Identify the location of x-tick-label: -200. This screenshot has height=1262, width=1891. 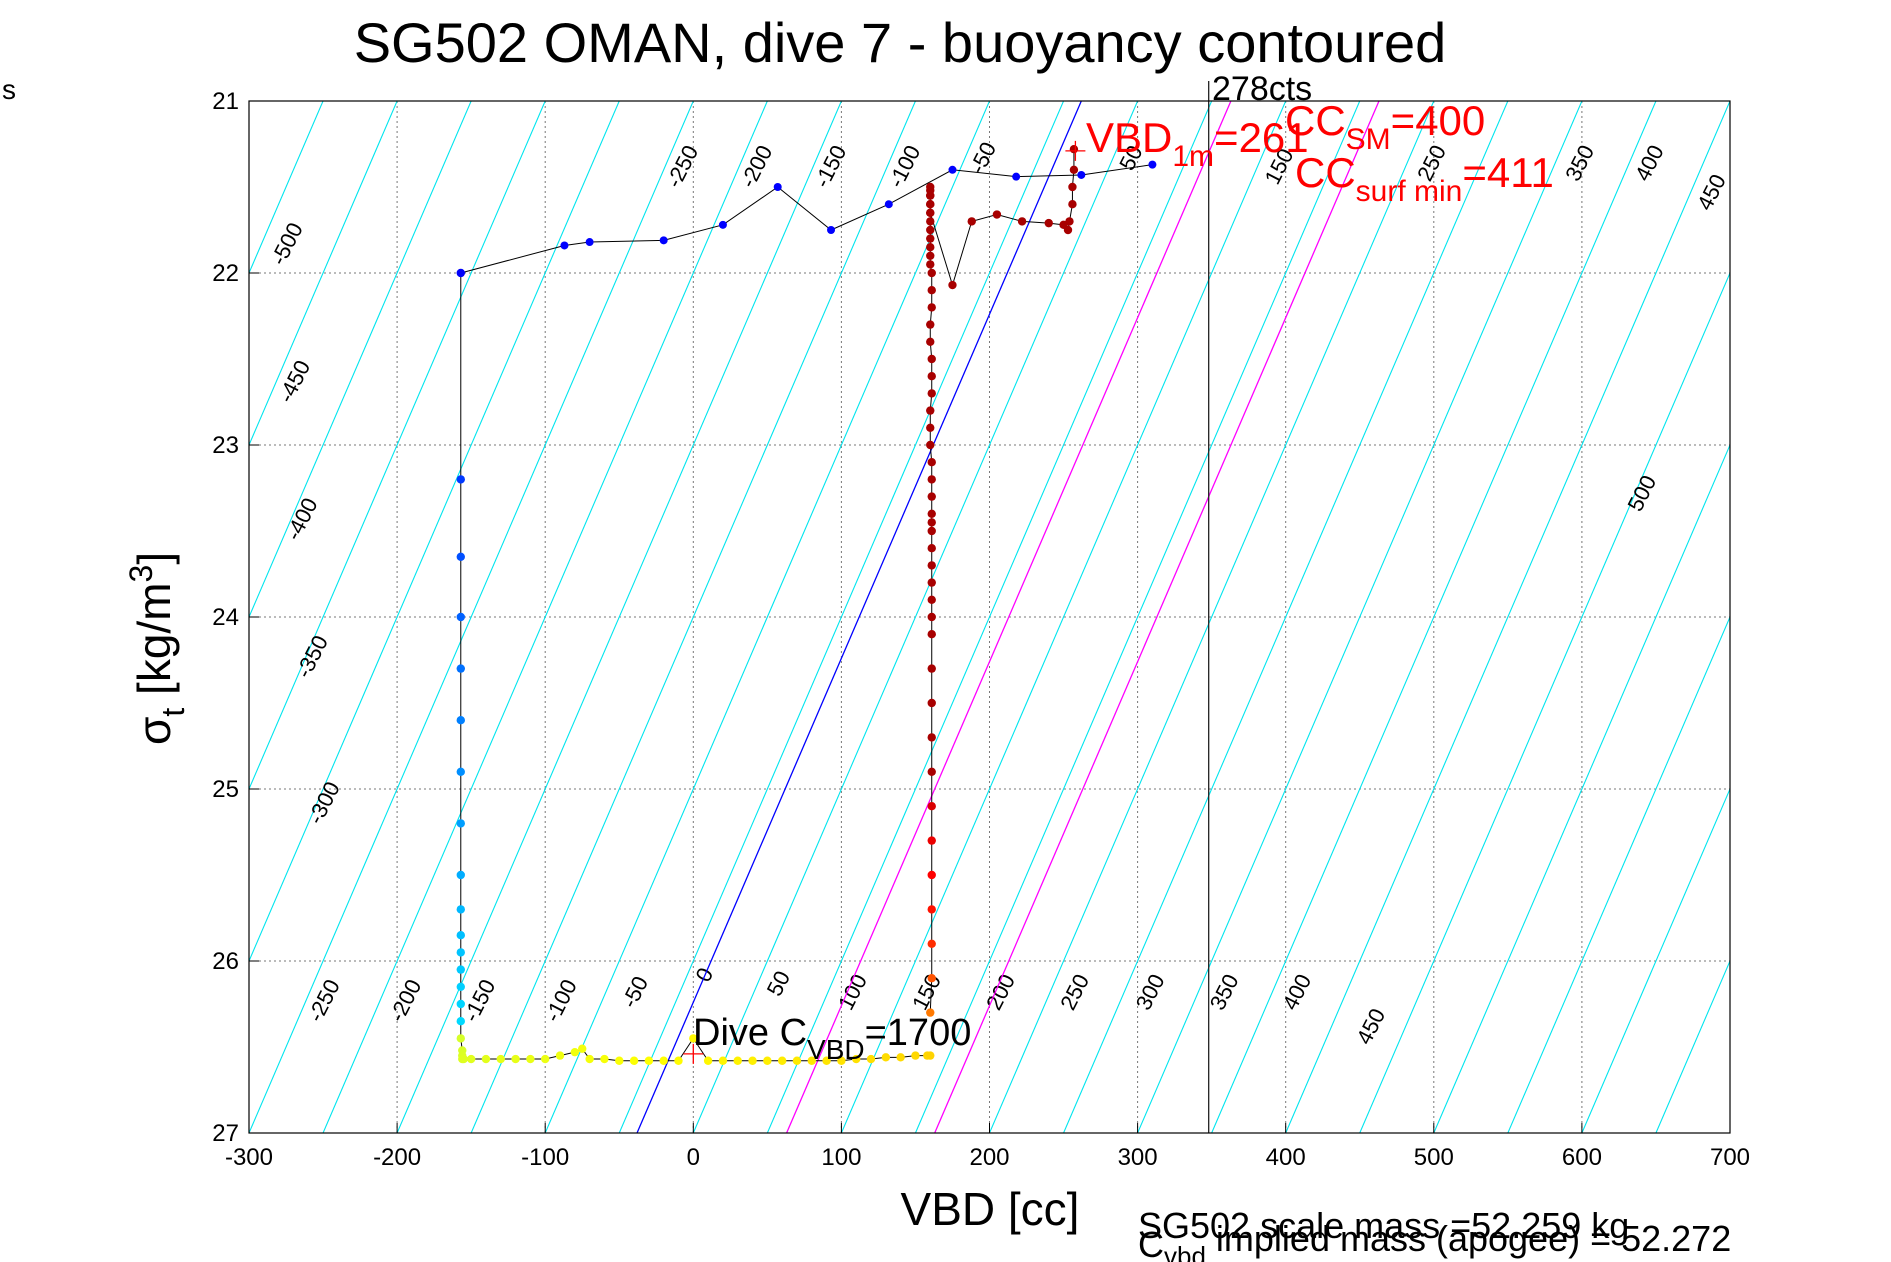
(397, 1157).